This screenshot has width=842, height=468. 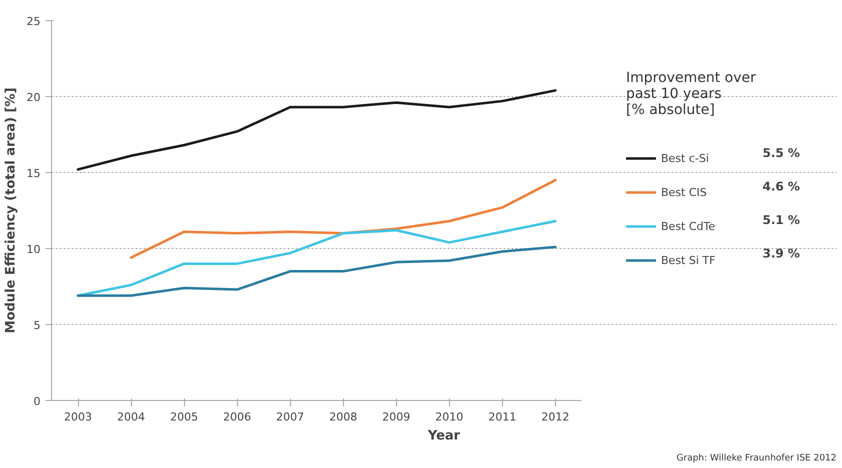 What do you see at coordinates (691, 94) in the screenshot?
I see `legend-title: Improvement over past 10 years [% absolute]` at bounding box center [691, 94].